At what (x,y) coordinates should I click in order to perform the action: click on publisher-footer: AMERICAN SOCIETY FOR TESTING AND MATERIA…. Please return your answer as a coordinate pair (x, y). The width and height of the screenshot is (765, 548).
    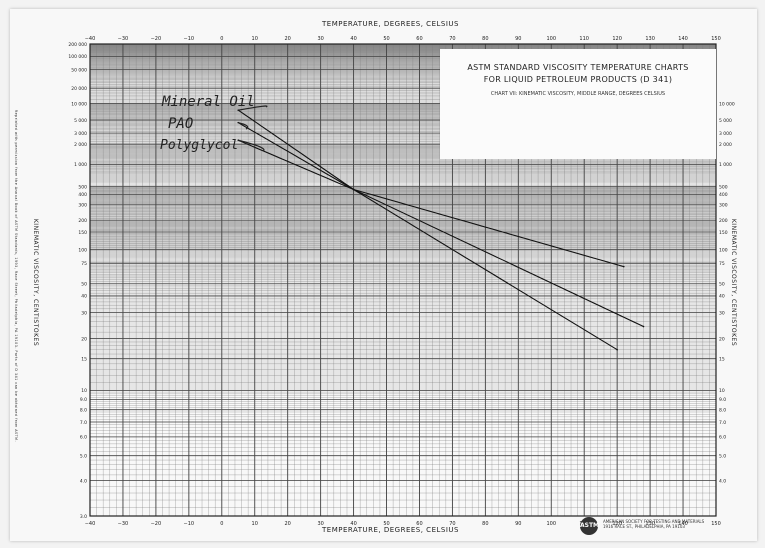
    Looking at the image, I should click on (653, 524).